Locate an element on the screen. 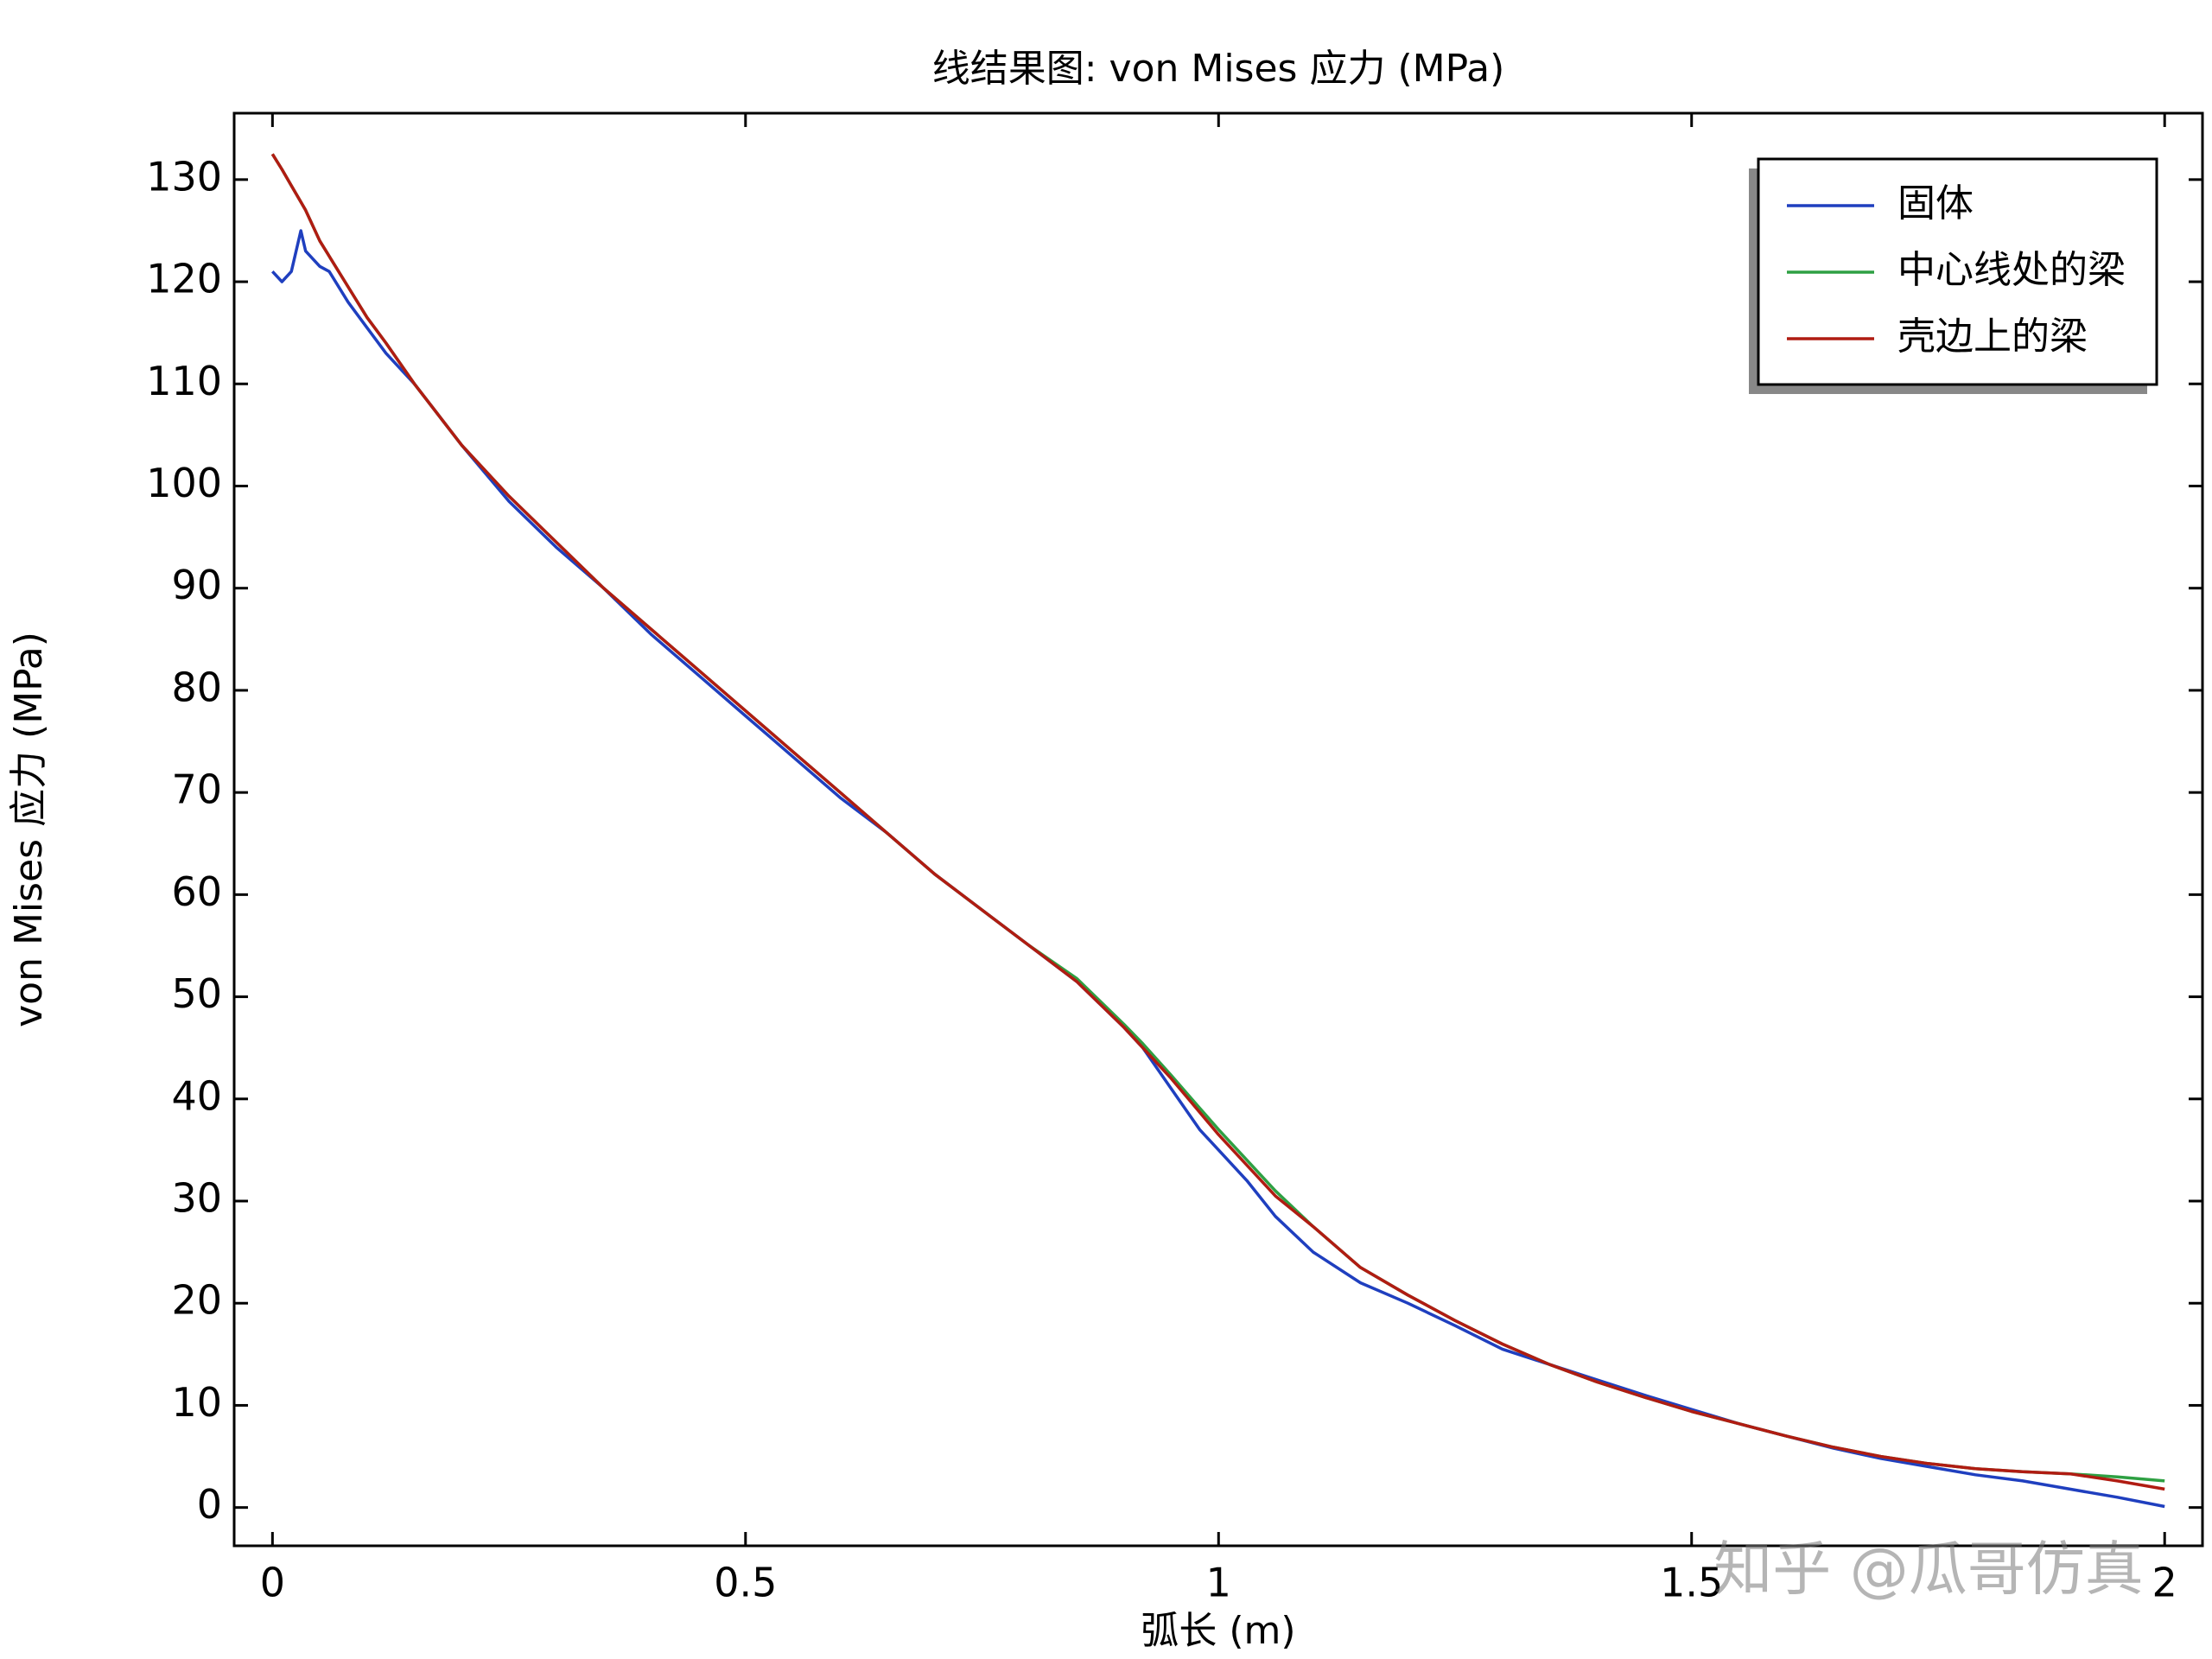  y-tick-label: 20 is located at coordinates (196, 1300).